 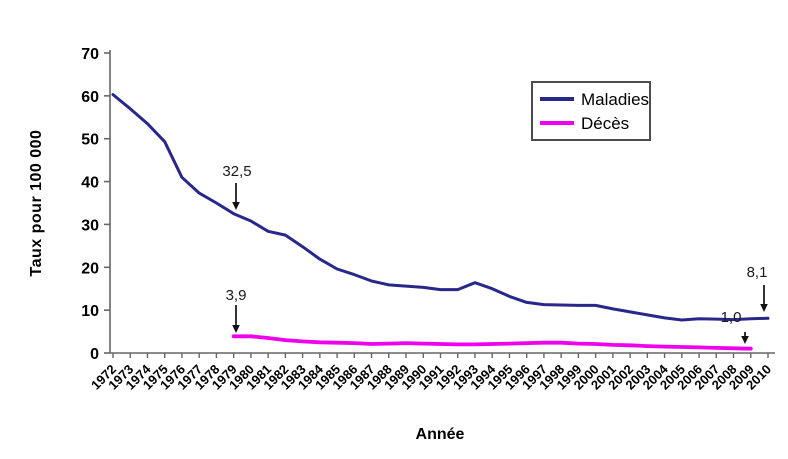 I want to click on y-tick-label: 10, so click(x=90, y=311).